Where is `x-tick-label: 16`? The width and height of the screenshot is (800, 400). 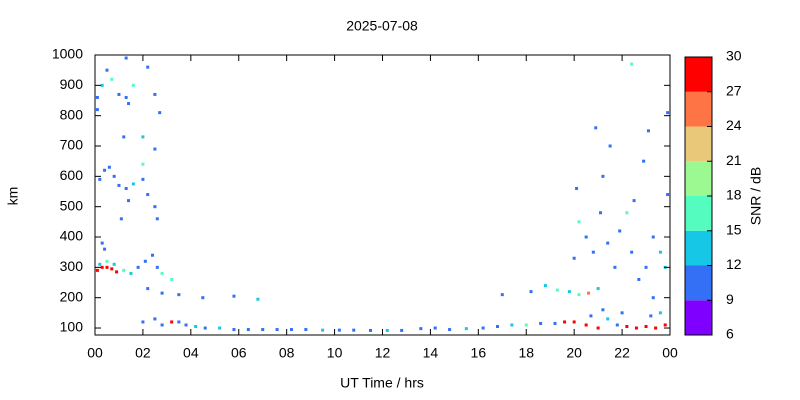
x-tick-label: 16 is located at coordinates (479, 353).